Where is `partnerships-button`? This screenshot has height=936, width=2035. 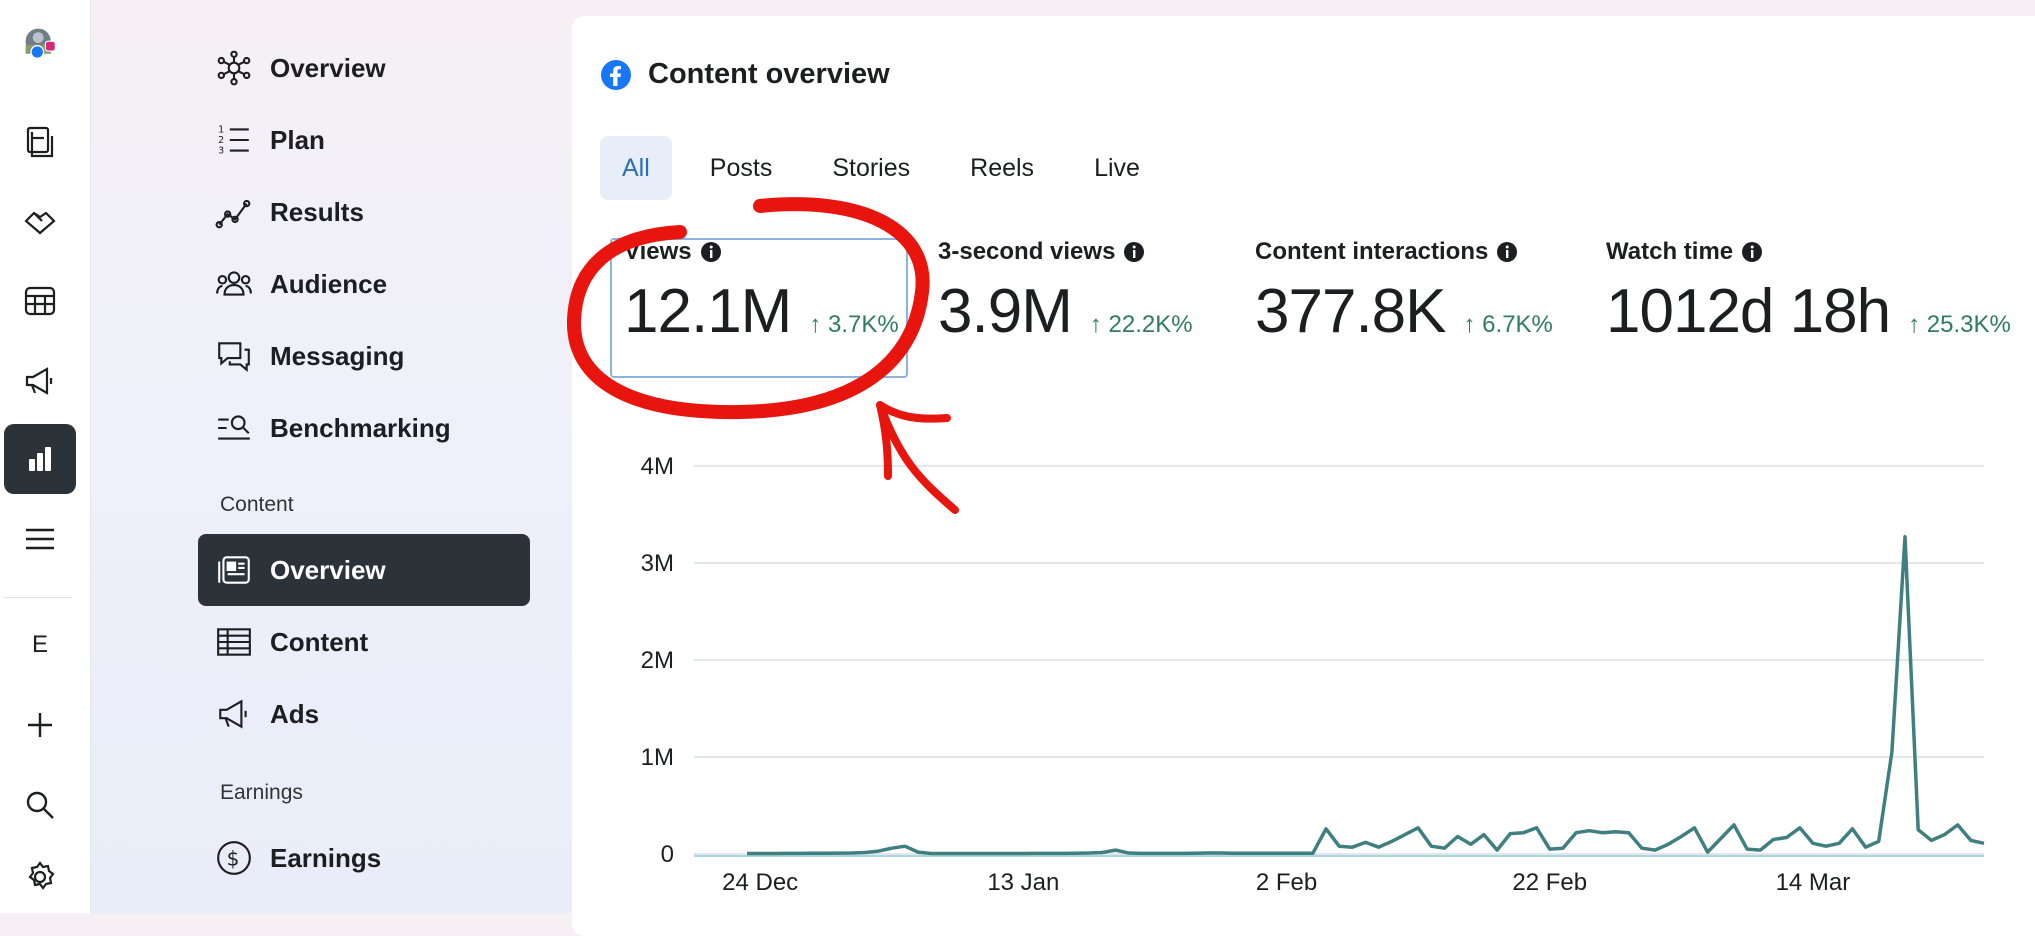
partnerships-button is located at coordinates (40, 221).